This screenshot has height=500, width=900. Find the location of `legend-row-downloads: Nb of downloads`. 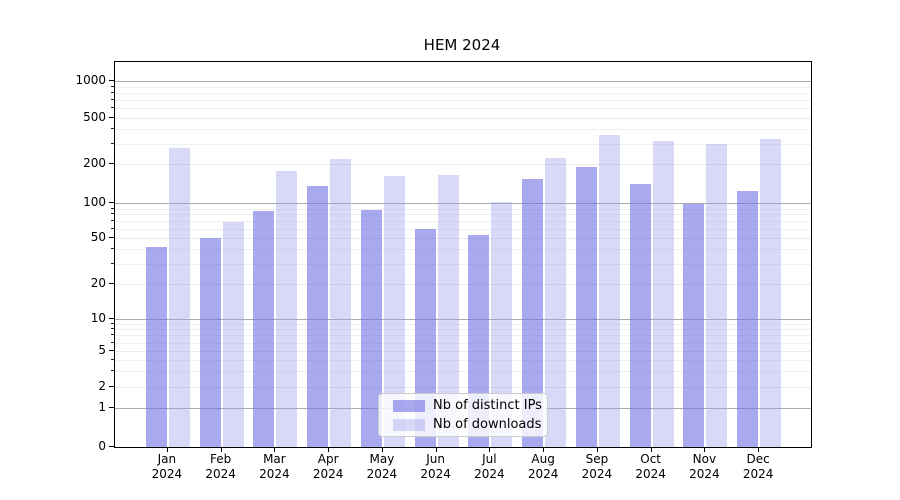

legend-row-downloads: Nb of downloads is located at coordinates (464, 424).